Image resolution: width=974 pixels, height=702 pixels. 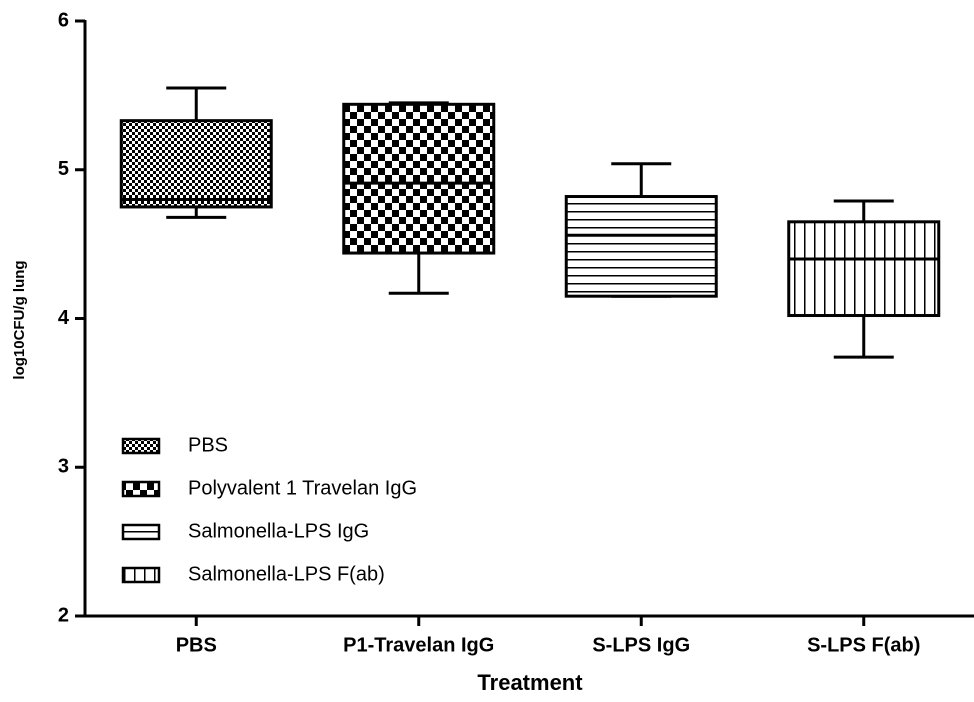 What do you see at coordinates (641, 645) in the screenshot?
I see `x-tick-label: S-LPS IgG` at bounding box center [641, 645].